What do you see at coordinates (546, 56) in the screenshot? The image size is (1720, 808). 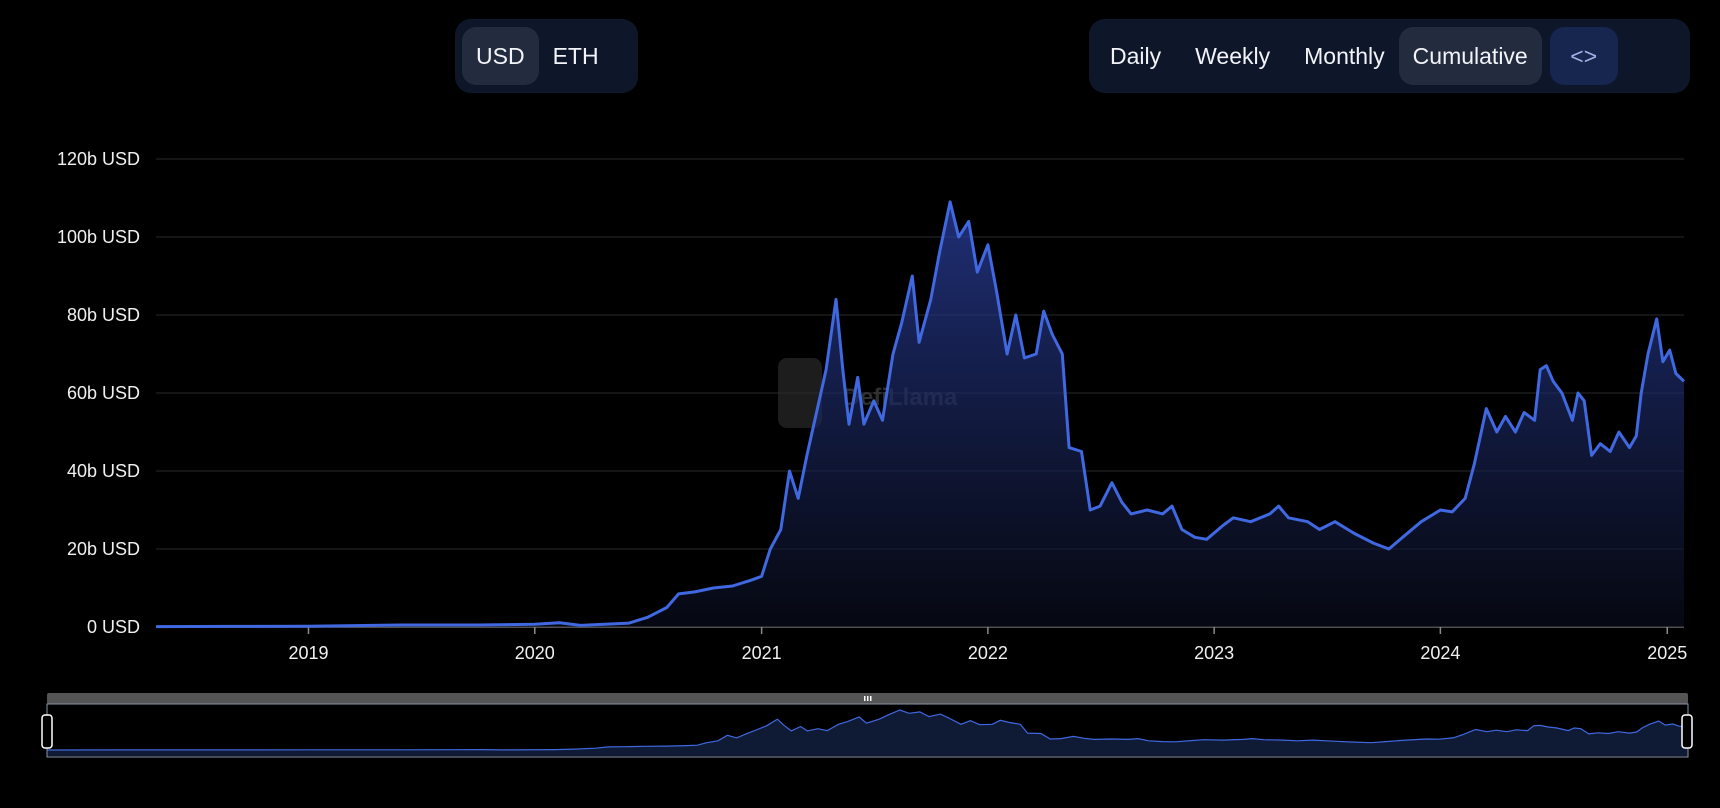 I see `currency-toggle: USD ETH` at bounding box center [546, 56].